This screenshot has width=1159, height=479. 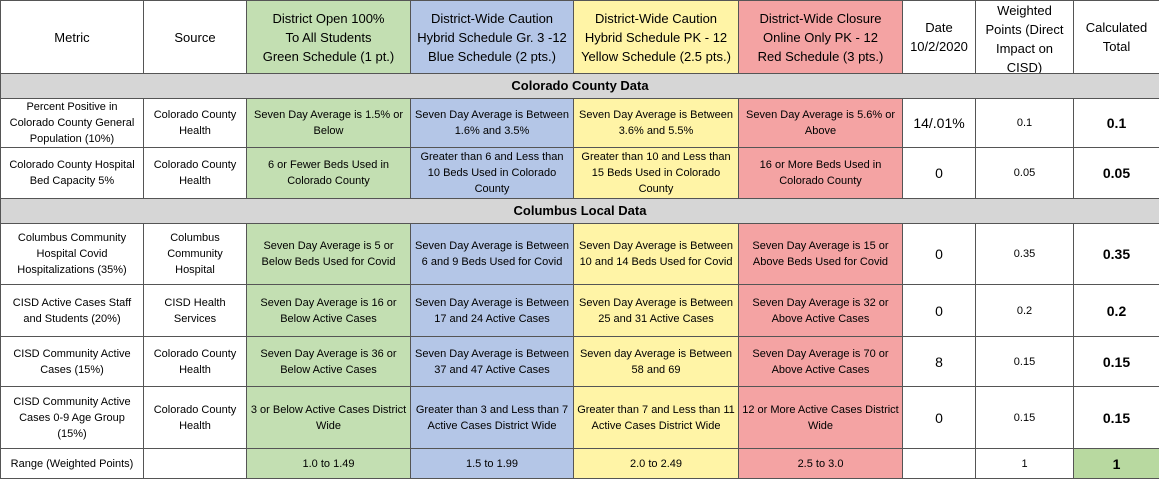 What do you see at coordinates (328, 123) in the screenshot?
I see `green-criteria-cell: Seven Day Average is 1.5% or Below` at bounding box center [328, 123].